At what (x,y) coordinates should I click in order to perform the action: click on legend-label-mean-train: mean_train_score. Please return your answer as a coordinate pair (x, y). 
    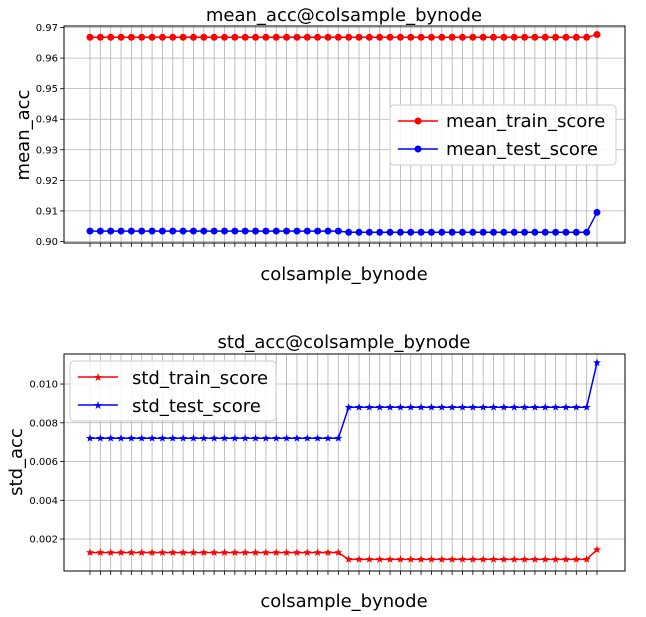
    Looking at the image, I should click on (525, 121).